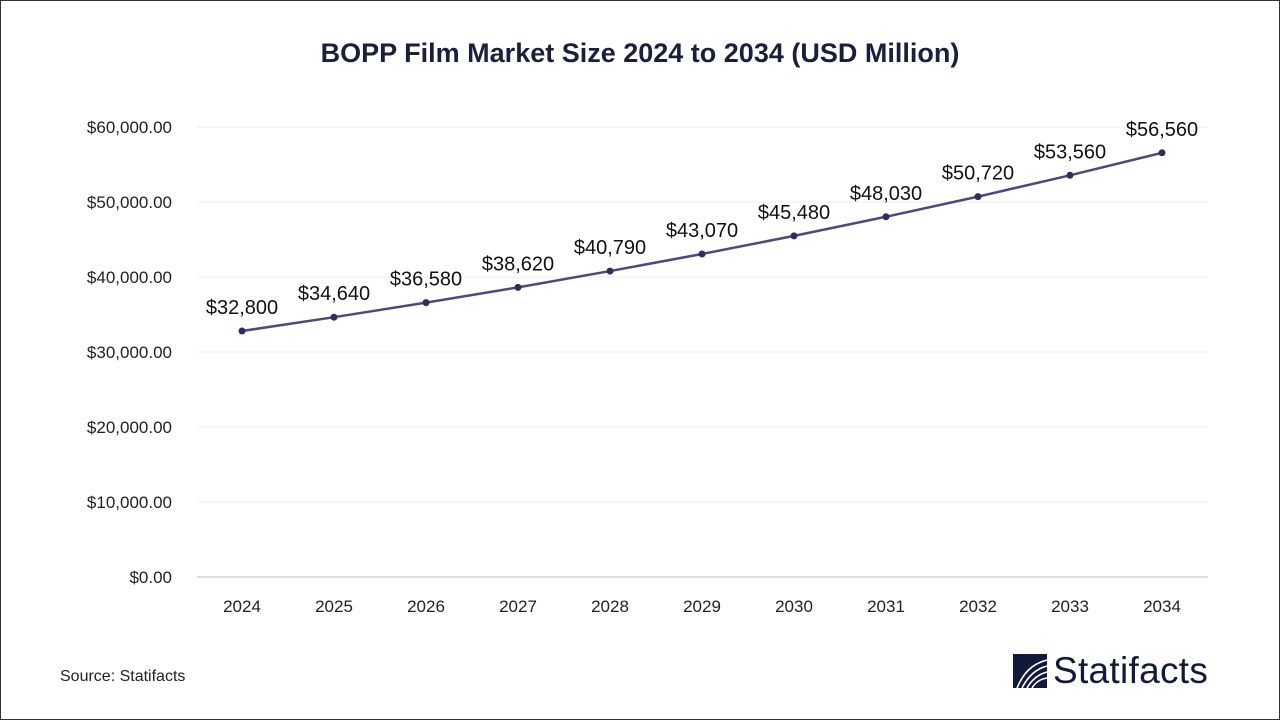 This screenshot has width=1280, height=720. What do you see at coordinates (123, 676) in the screenshot?
I see `source-note: Source: Statifacts` at bounding box center [123, 676].